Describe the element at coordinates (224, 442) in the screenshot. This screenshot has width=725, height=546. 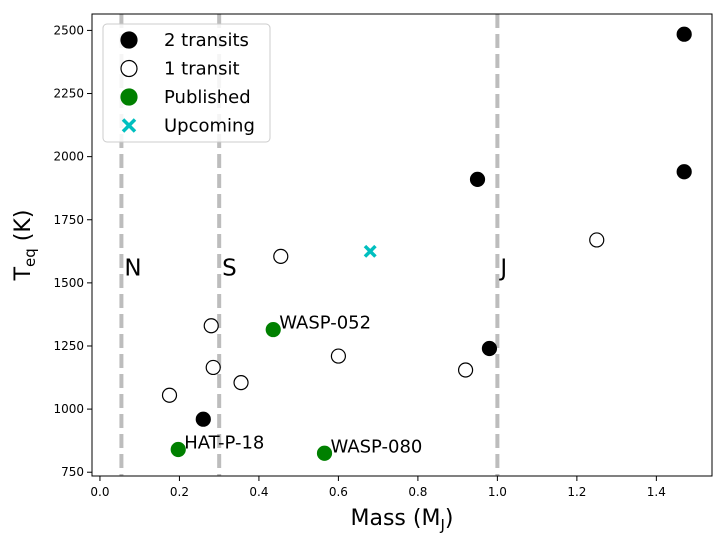
I see `point-annotation: HAT-P-18` at that location.